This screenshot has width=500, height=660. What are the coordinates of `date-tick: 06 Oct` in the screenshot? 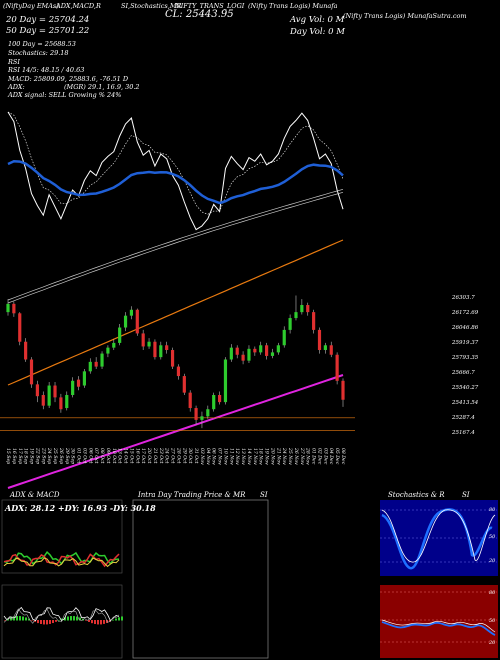 It's located at (90, 456).